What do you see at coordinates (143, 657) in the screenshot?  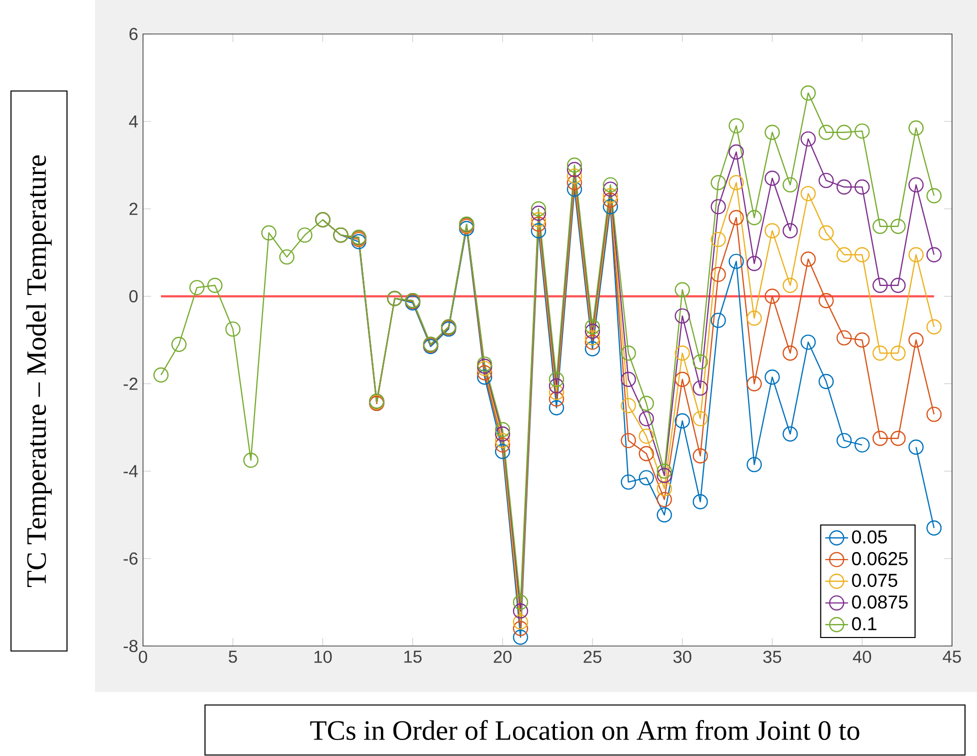 I see `x-tick-label: 0` at bounding box center [143, 657].